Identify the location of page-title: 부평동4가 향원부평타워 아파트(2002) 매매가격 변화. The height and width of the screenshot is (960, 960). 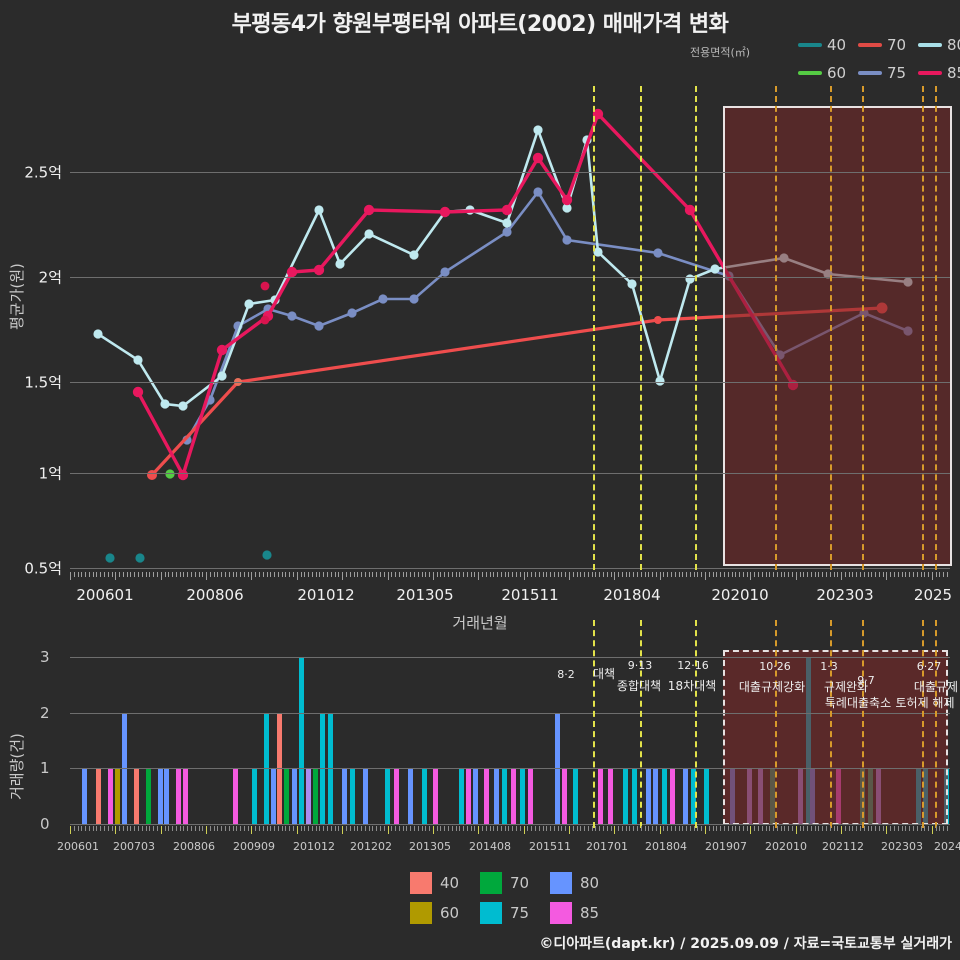
(480, 24).